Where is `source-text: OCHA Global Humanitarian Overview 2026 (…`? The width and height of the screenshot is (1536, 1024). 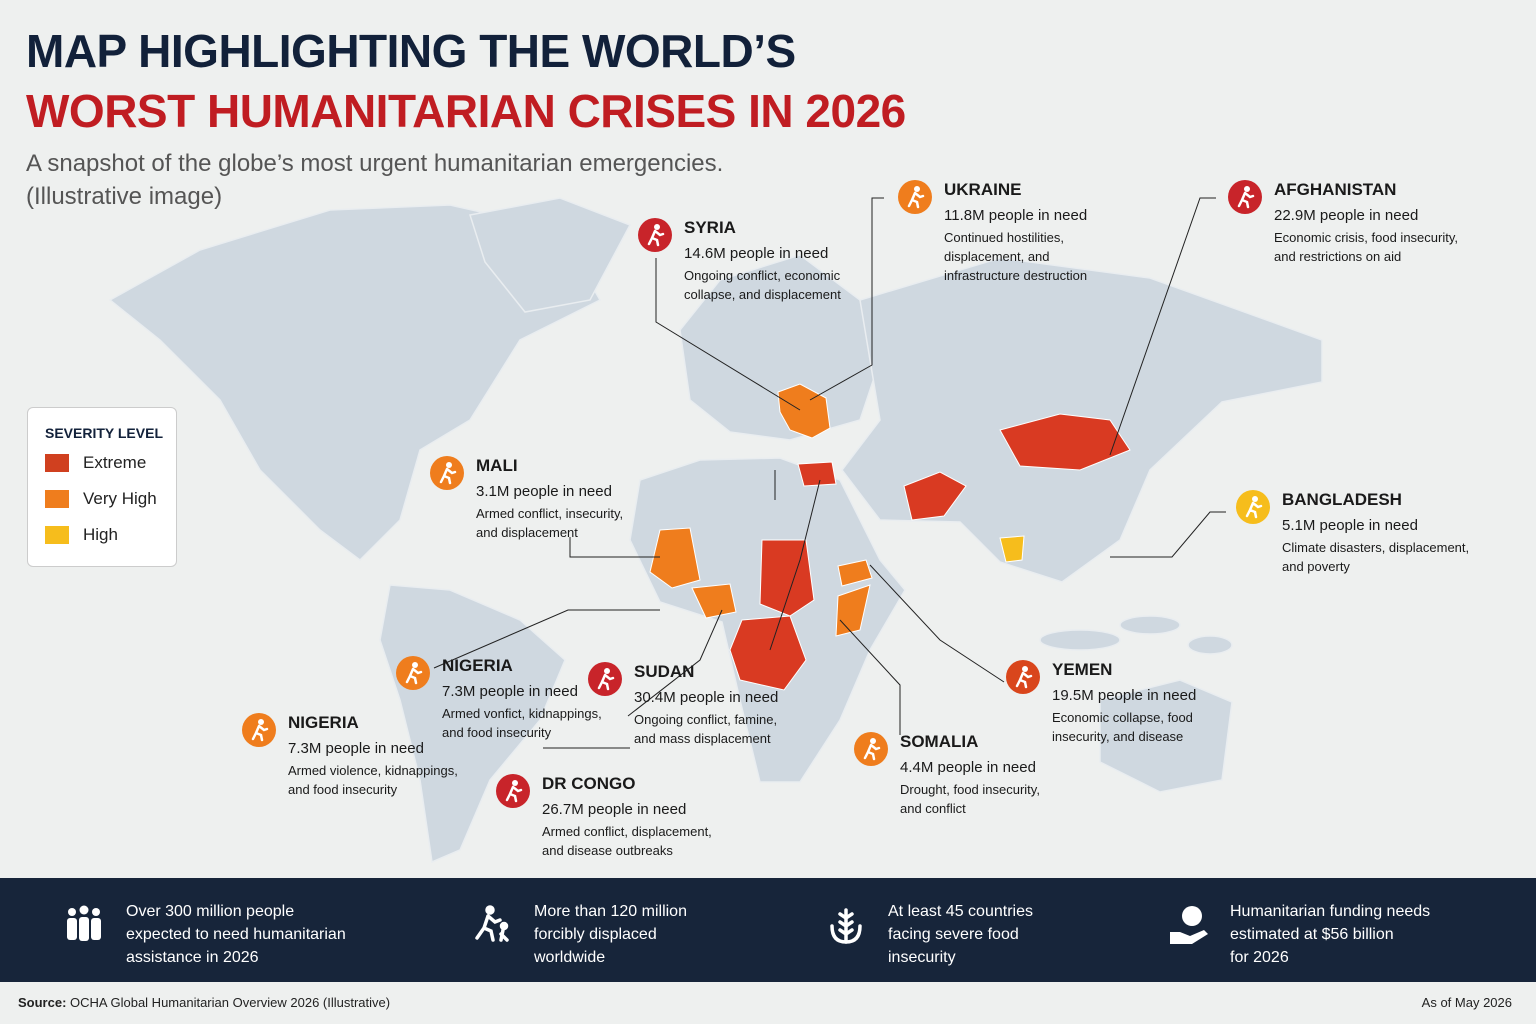 source-text: OCHA Global Humanitarian Overview 2026 (… is located at coordinates (230, 1002).